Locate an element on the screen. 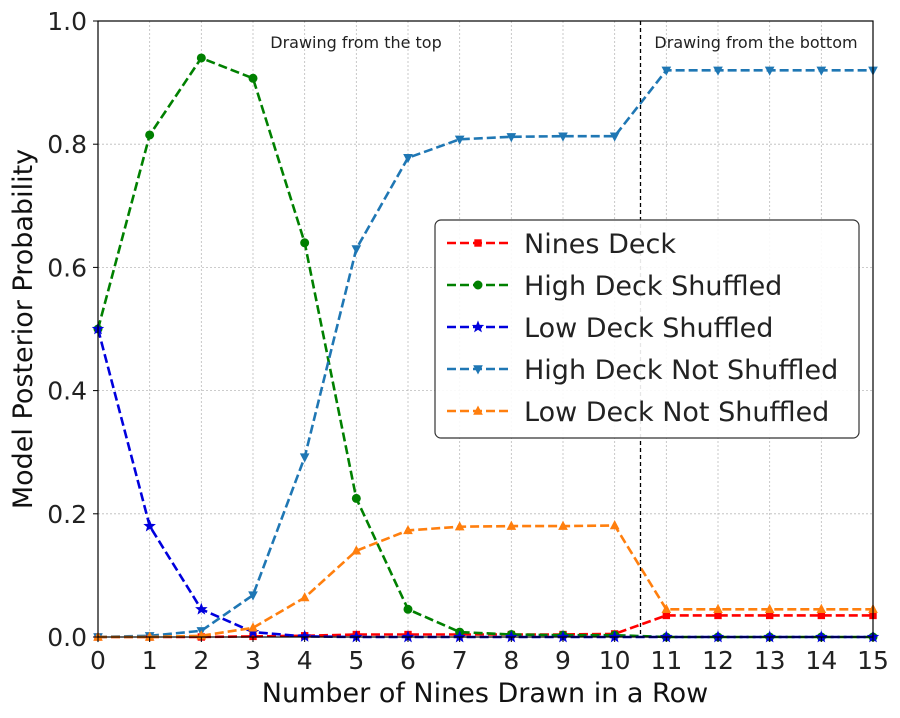 This screenshot has width=900, height=718. x-tick-label: 6 is located at coordinates (408, 660).